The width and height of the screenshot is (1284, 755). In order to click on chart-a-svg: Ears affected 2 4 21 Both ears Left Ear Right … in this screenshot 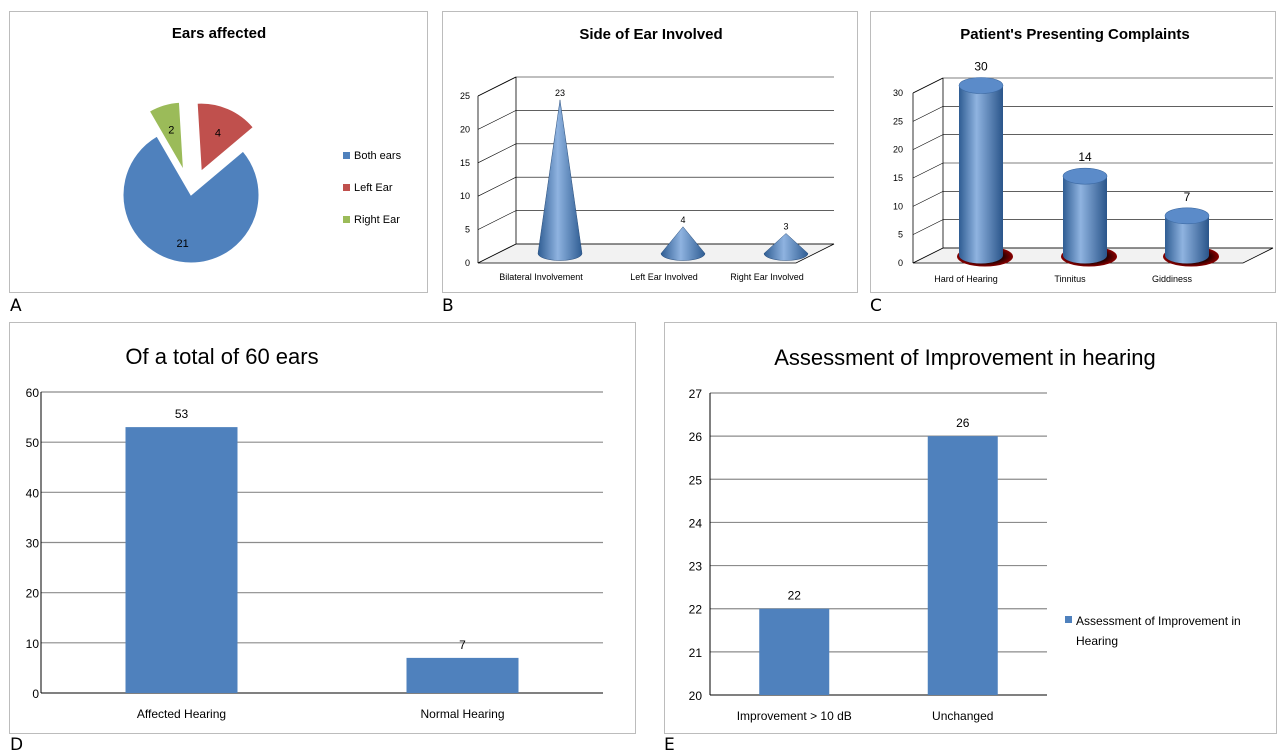, I will do `click(262, 144)`.